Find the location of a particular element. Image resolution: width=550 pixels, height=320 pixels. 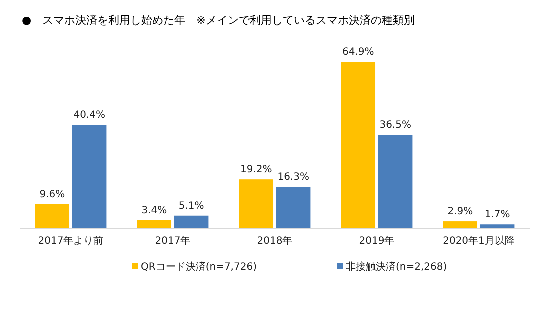

x-tick-label: 2018年 is located at coordinates (275, 241).